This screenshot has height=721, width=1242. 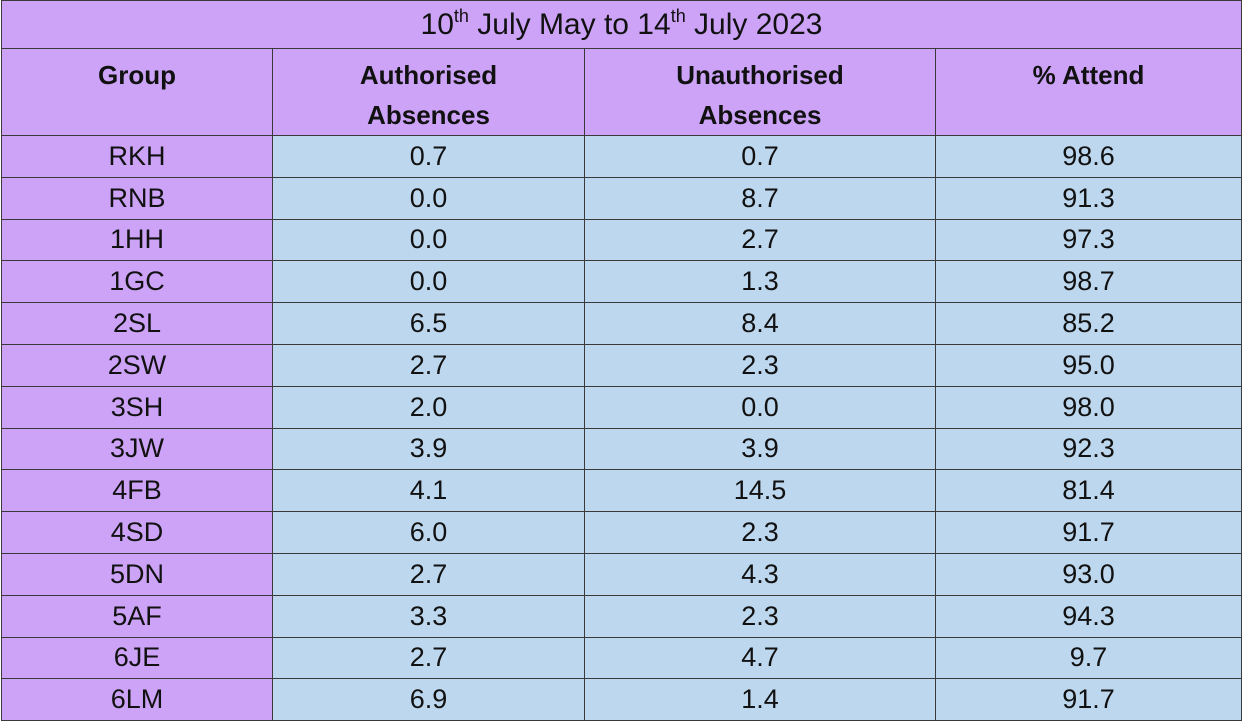 I want to click on value-cell: 8.7, so click(x=760, y=198).